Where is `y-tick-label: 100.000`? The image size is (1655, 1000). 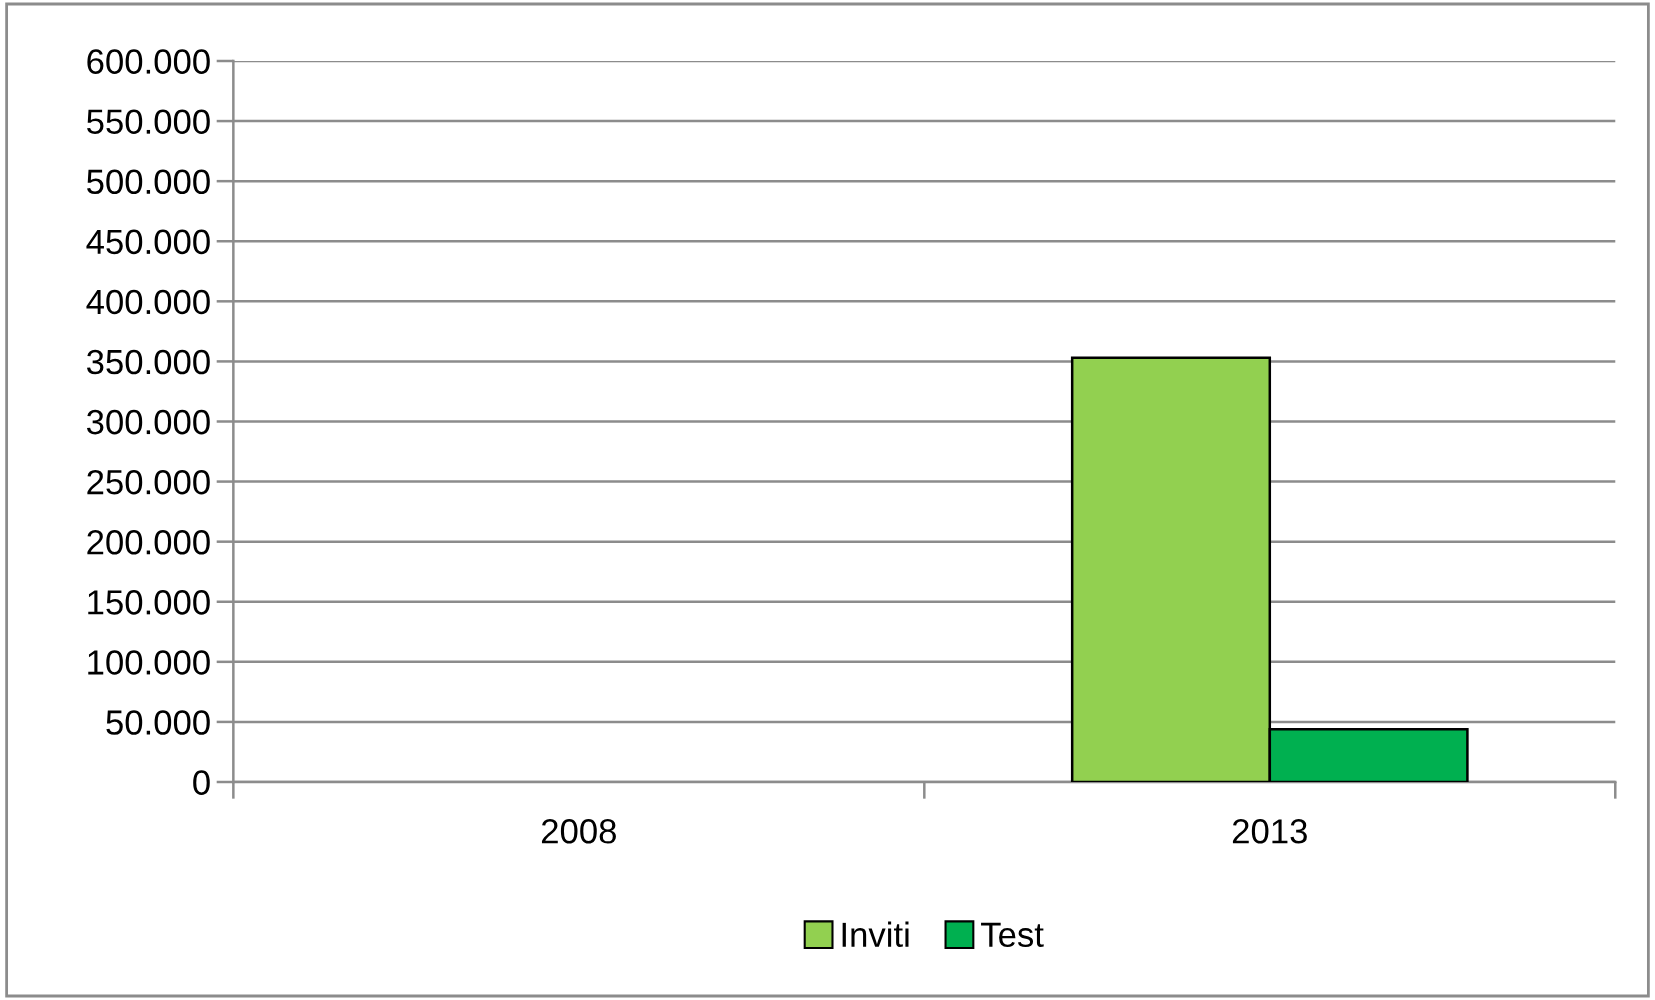
y-tick-label: 100.000 is located at coordinates (149, 662).